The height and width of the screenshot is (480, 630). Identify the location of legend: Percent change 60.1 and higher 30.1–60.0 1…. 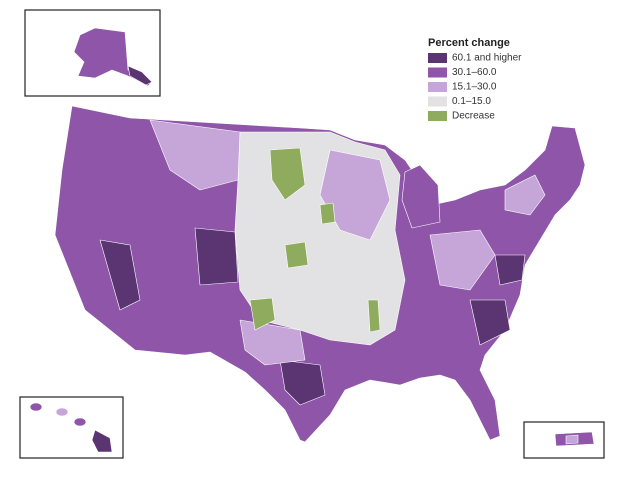
(475, 79).